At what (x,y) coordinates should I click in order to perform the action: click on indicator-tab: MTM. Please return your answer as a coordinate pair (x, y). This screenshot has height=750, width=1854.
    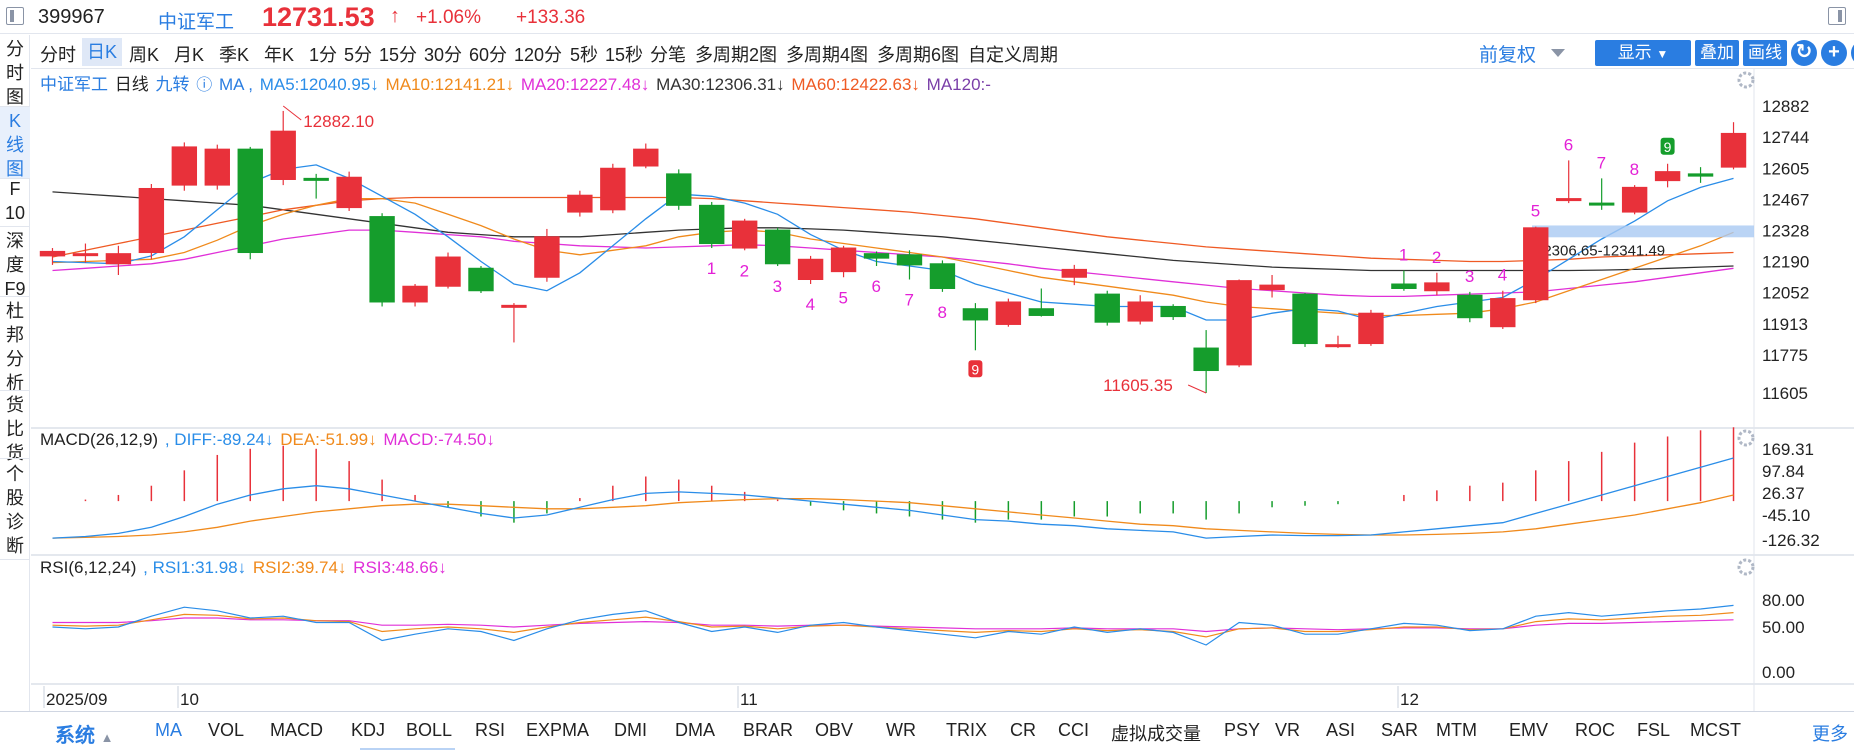
    Looking at the image, I should click on (1456, 730).